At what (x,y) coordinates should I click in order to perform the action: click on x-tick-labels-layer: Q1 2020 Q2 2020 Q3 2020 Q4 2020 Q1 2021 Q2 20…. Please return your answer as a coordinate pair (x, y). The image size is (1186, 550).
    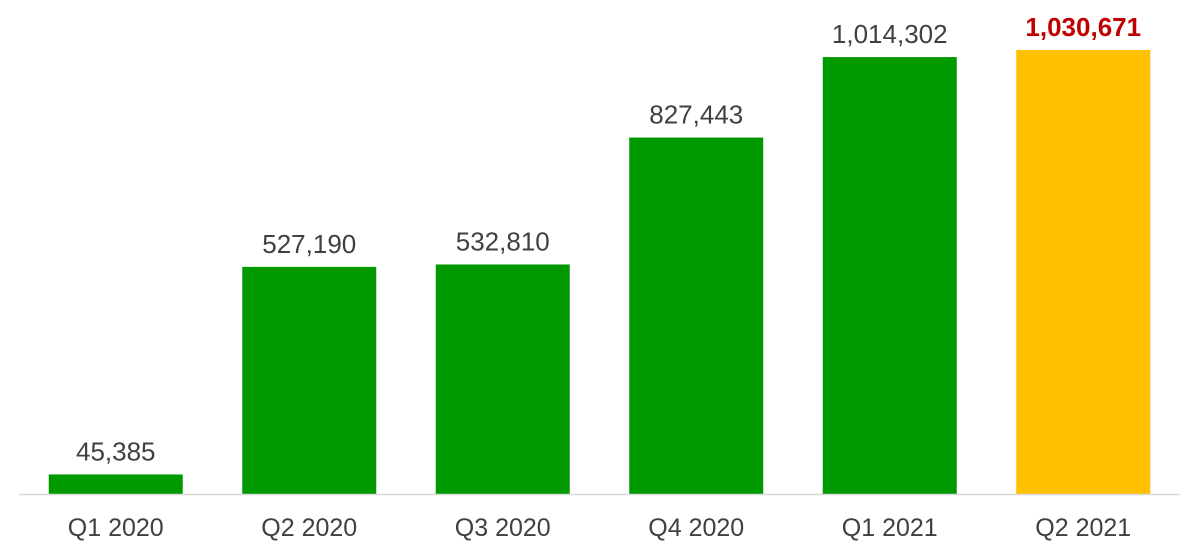
    Looking at the image, I should click on (599, 528).